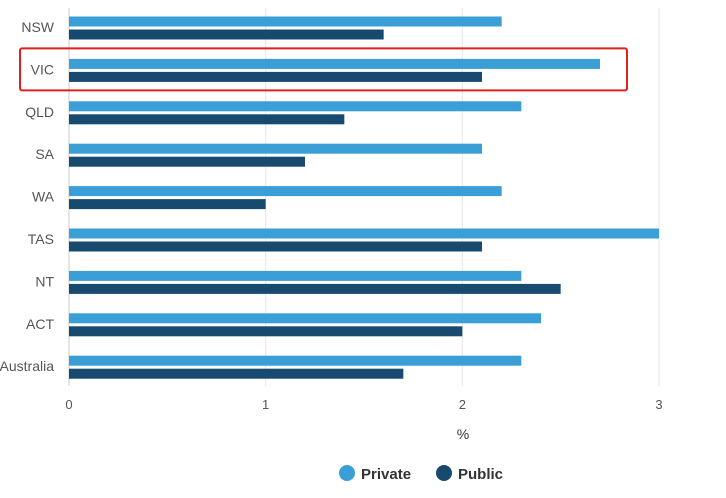  What do you see at coordinates (285, 191) in the screenshot?
I see `bar-private-wa` at bounding box center [285, 191].